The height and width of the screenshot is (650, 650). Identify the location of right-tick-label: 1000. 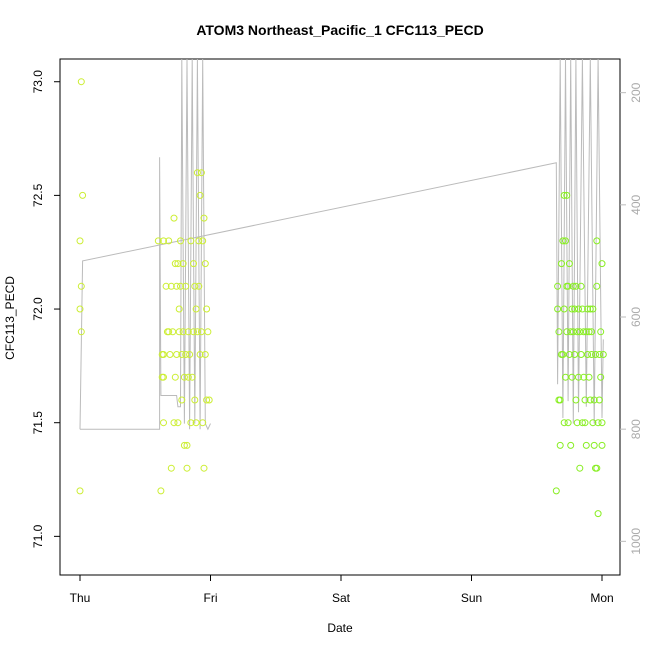
(636, 541).